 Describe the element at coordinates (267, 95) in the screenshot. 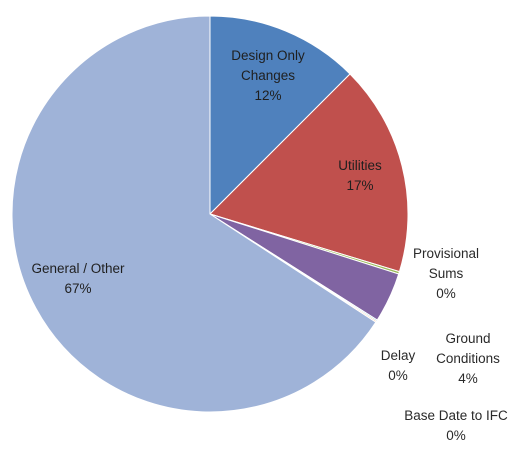

I see `slice-percent: 12%` at that location.